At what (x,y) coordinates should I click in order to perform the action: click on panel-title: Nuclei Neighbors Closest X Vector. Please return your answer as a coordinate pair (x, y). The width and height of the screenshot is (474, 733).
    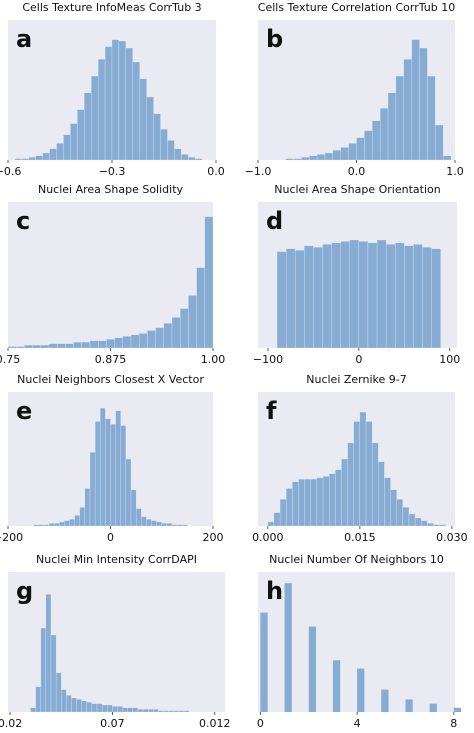
    Looking at the image, I should click on (110, 379).